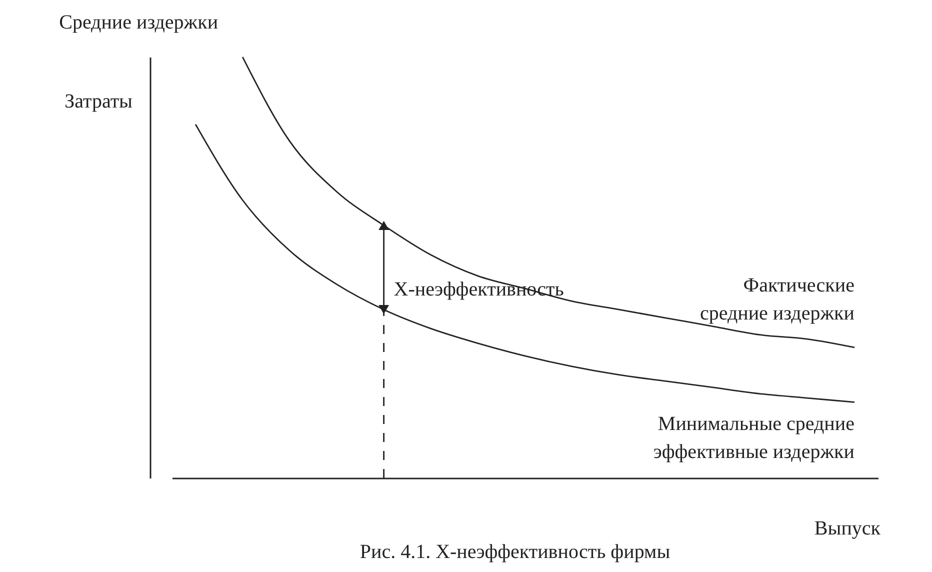 This screenshot has height=572, width=932. What do you see at coordinates (98, 101) in the screenshot?
I see `y-axis-title: Затраты` at bounding box center [98, 101].